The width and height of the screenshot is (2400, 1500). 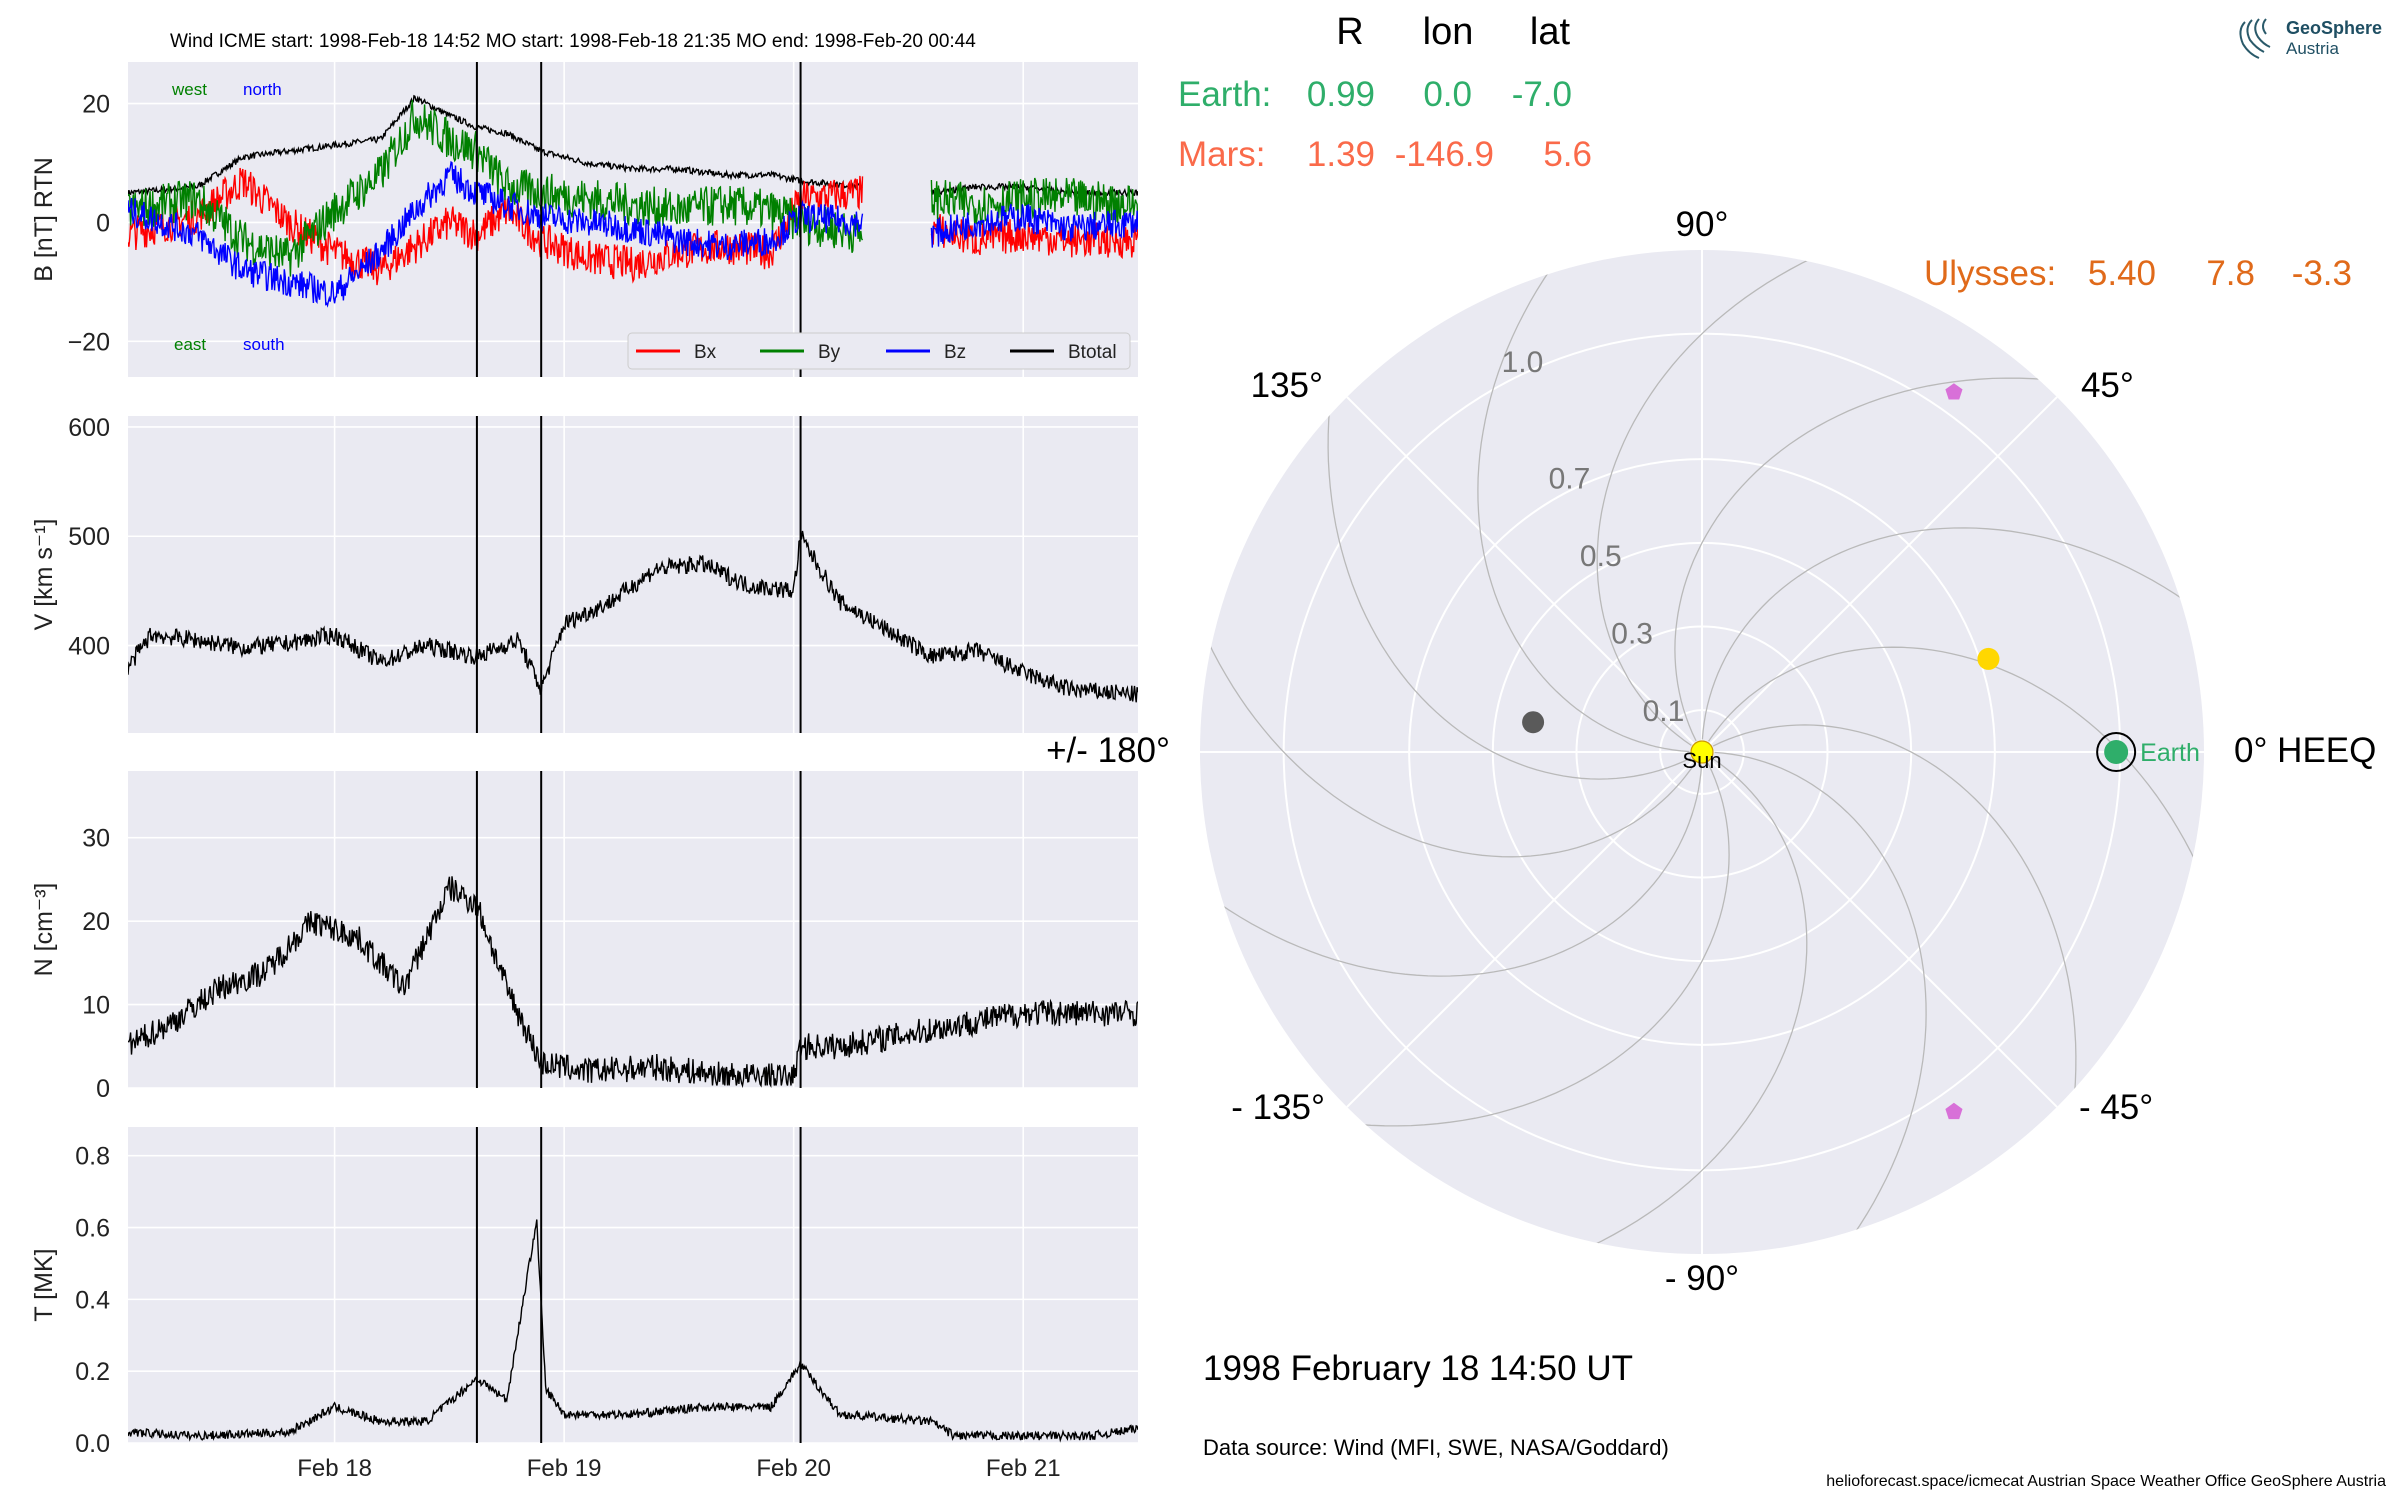 I want to click on angle-label: 0° HEEQ, so click(x=2305, y=750).